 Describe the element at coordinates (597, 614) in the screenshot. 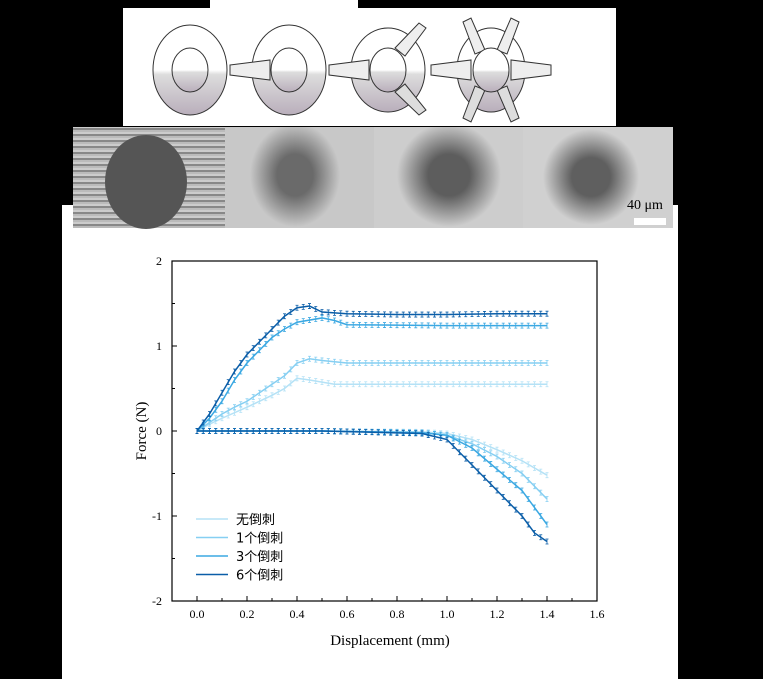

I see `x-tick-label: 1.6` at that location.